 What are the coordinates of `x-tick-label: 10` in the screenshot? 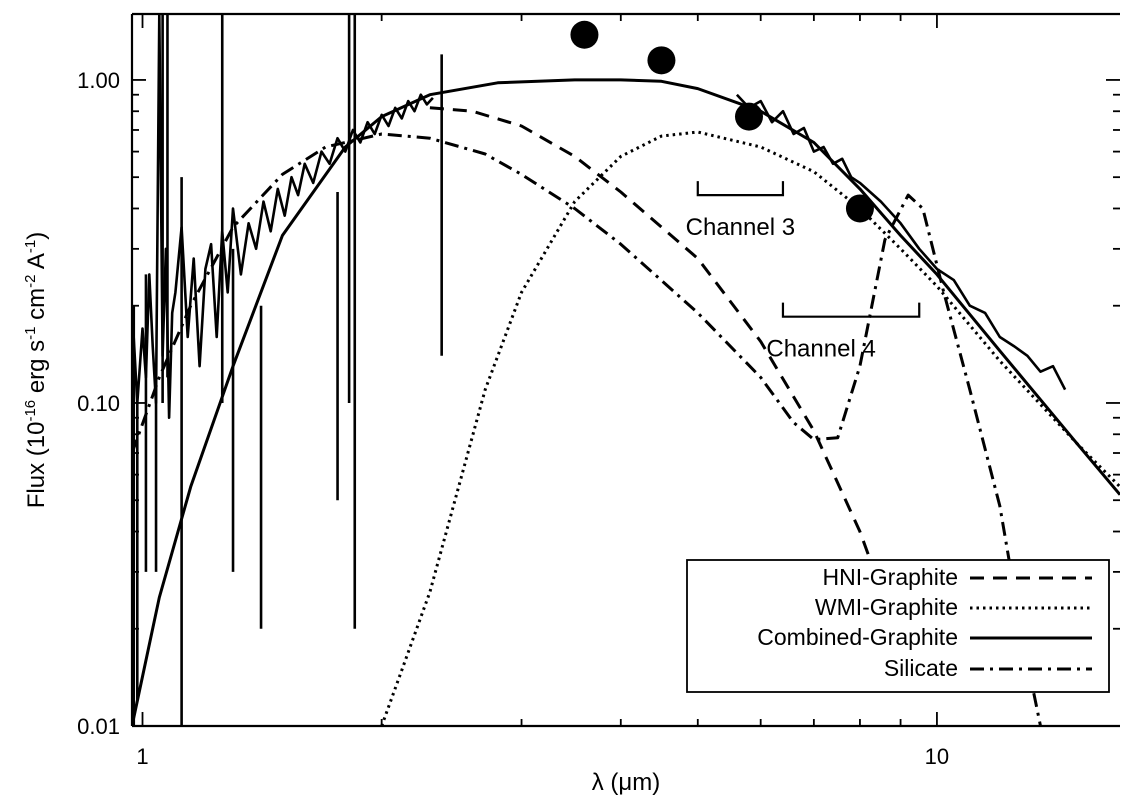 It's located at (937, 756).